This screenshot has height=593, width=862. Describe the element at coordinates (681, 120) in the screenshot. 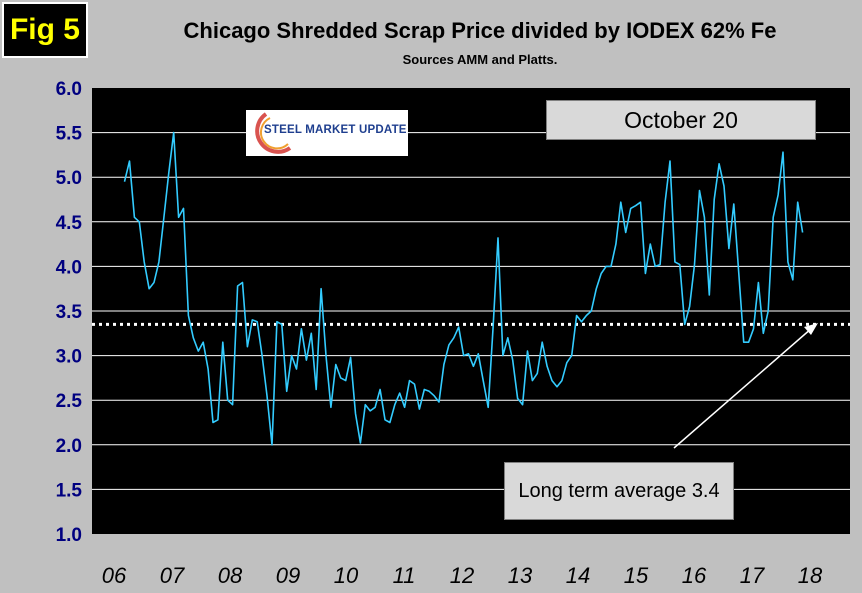

I see `date-label-box: October 20` at that location.